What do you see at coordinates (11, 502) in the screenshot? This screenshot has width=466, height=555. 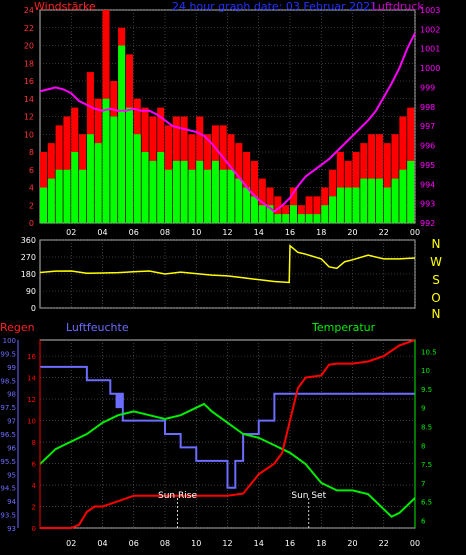 I see `humidity-tick-label: 94` at bounding box center [11, 502].